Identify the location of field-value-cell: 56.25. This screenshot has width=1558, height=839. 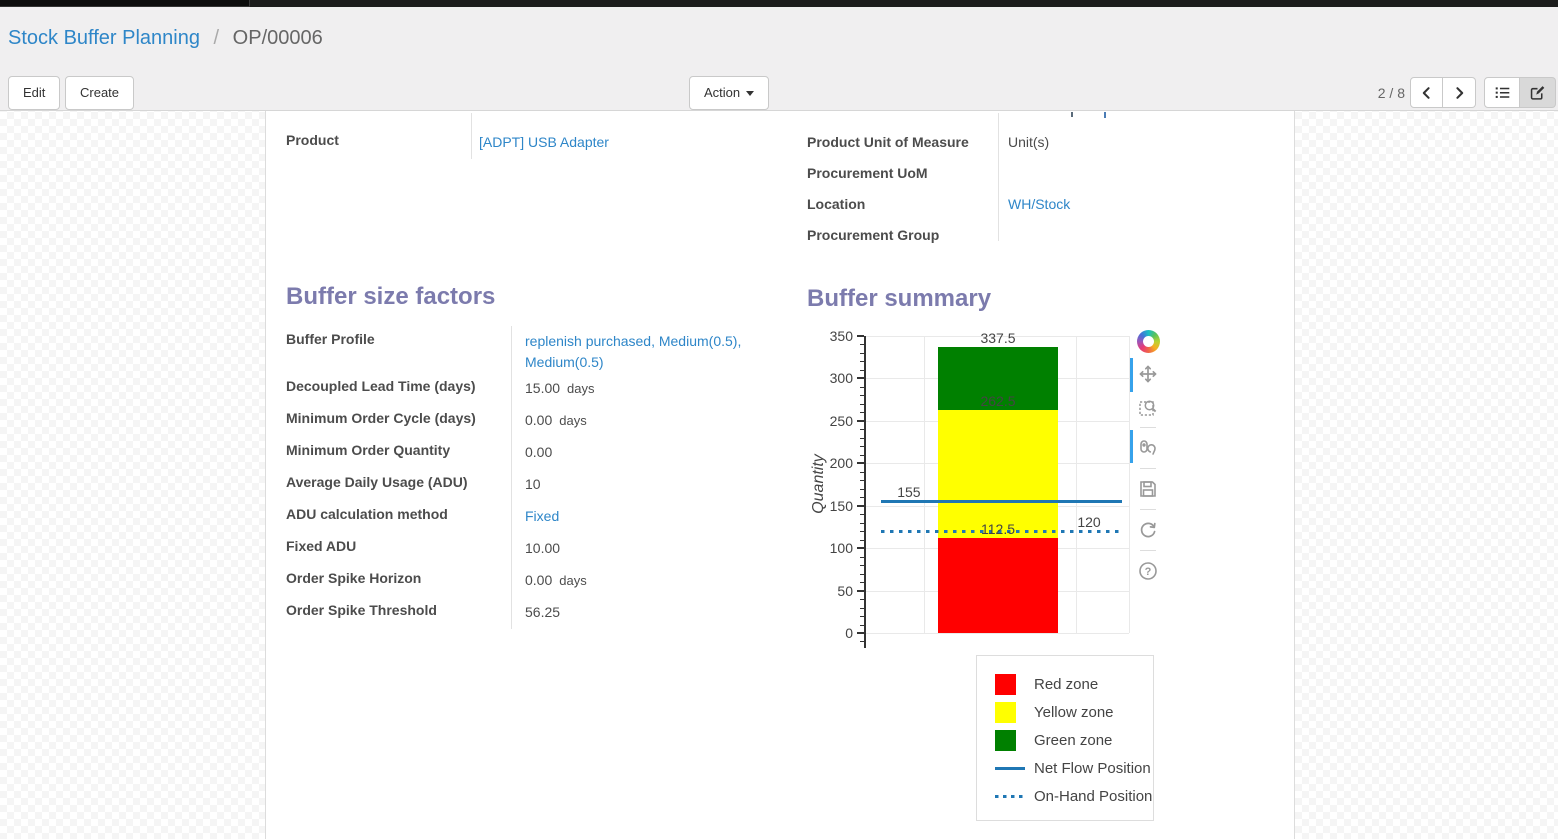
(651, 613).